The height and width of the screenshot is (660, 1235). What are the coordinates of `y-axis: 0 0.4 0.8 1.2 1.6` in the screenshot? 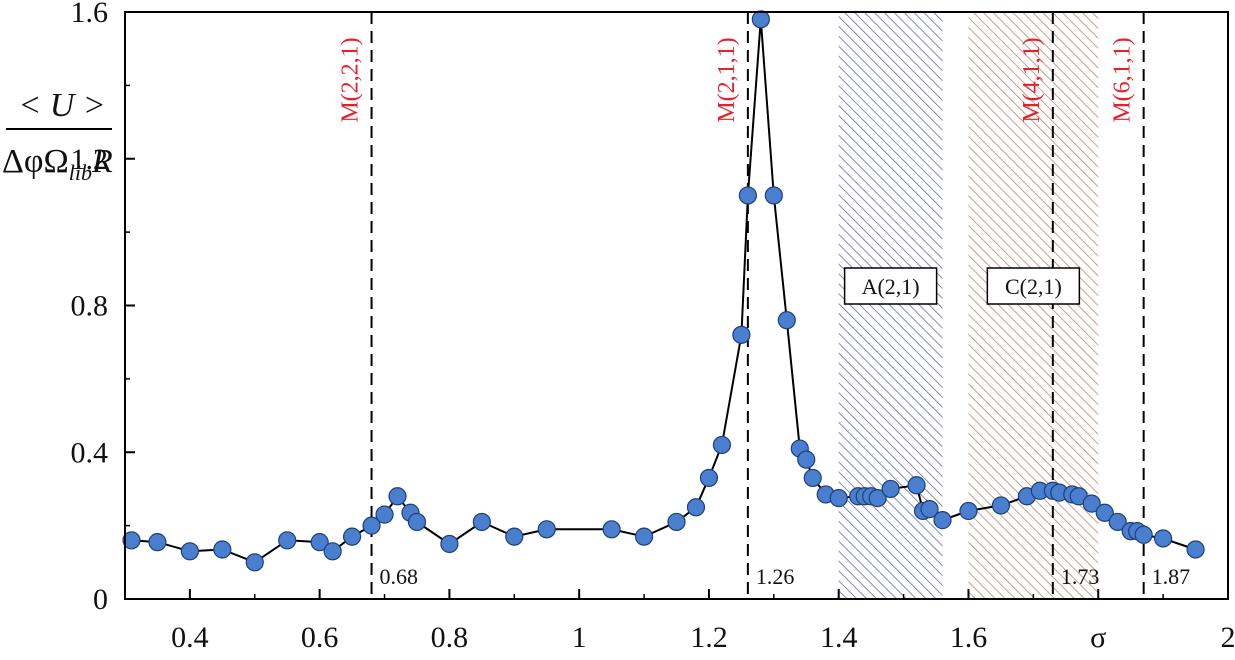 It's located at (103, 308).